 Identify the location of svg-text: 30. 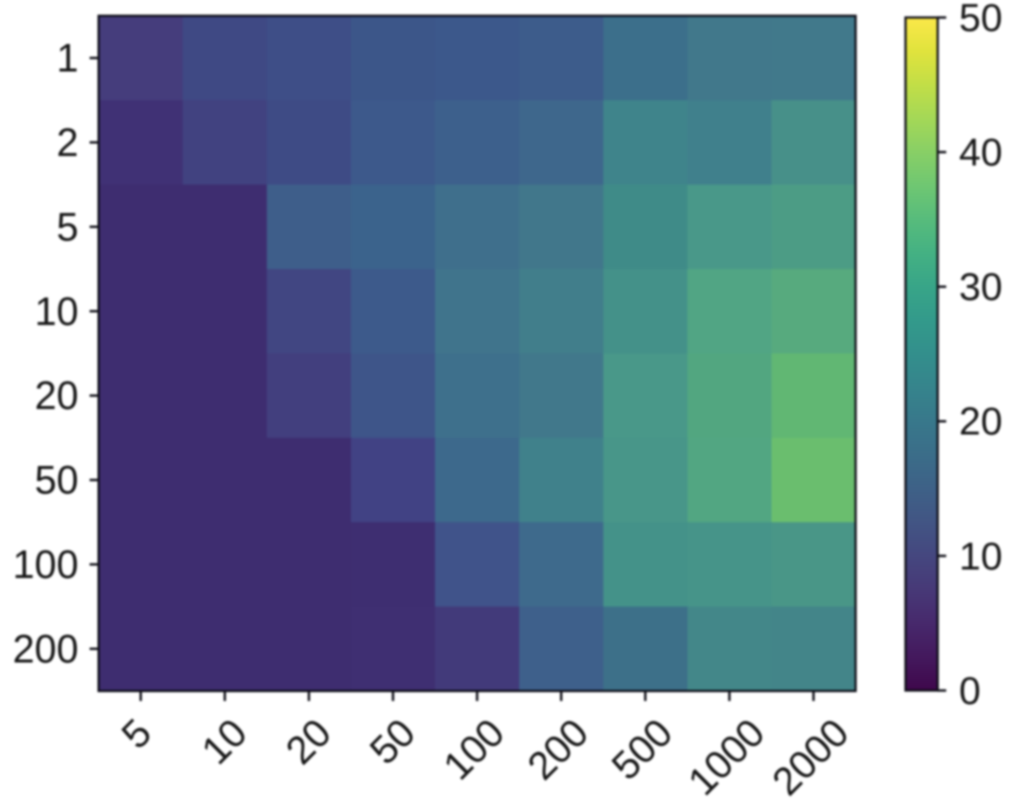
(980, 287).